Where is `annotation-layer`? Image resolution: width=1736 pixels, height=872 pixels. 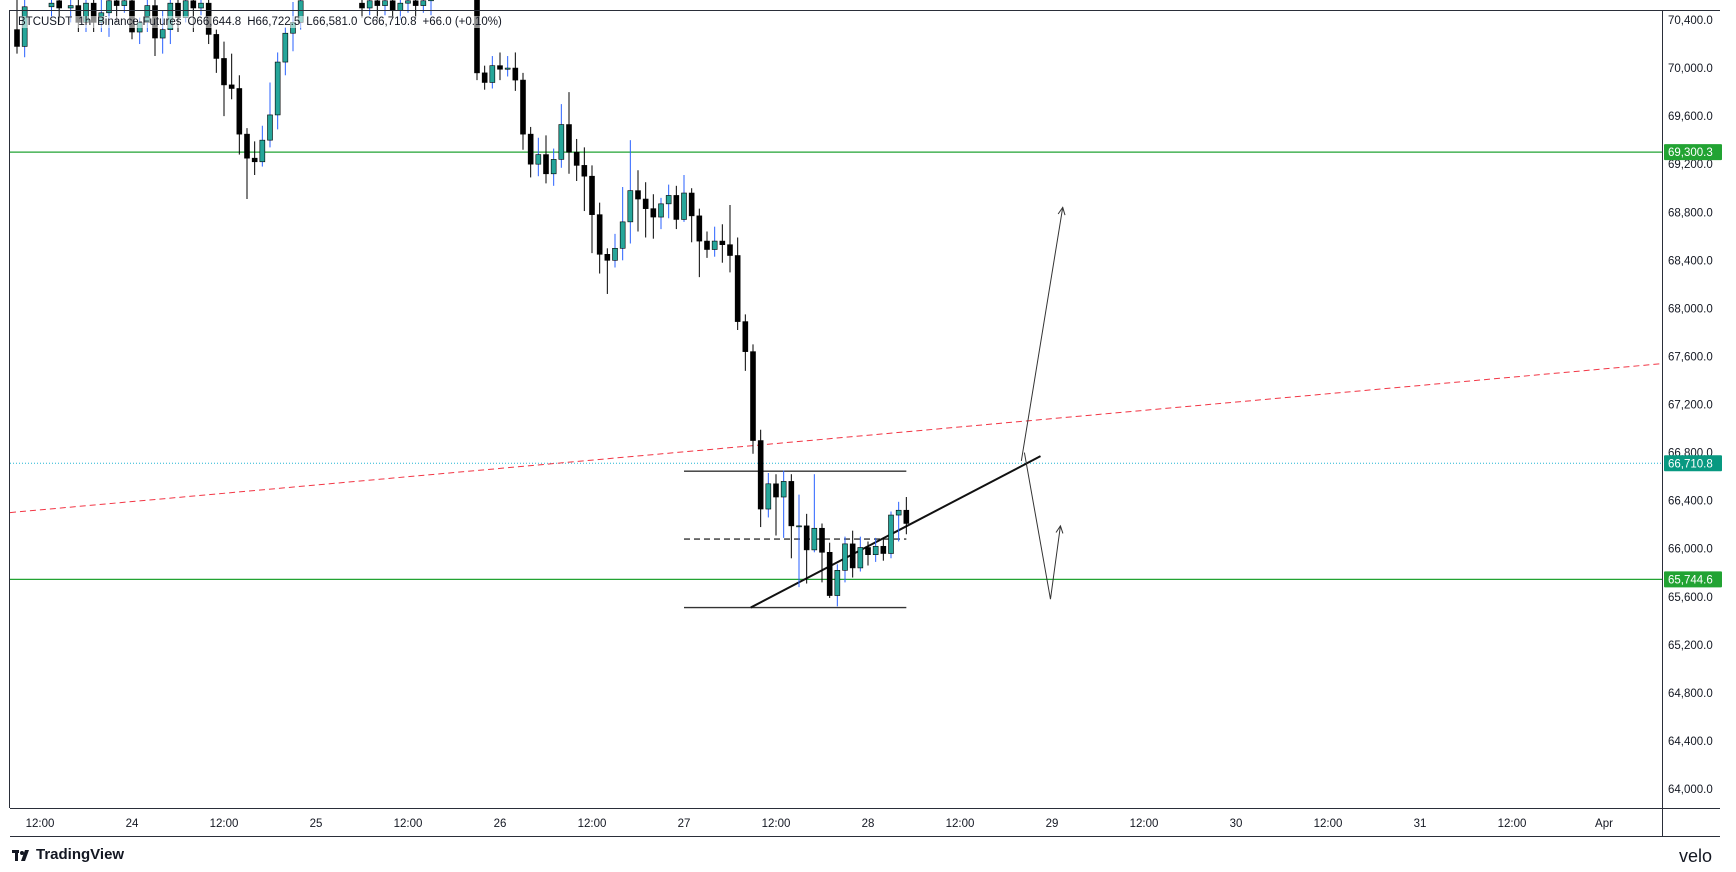 annotation-layer is located at coordinates (1043, 403).